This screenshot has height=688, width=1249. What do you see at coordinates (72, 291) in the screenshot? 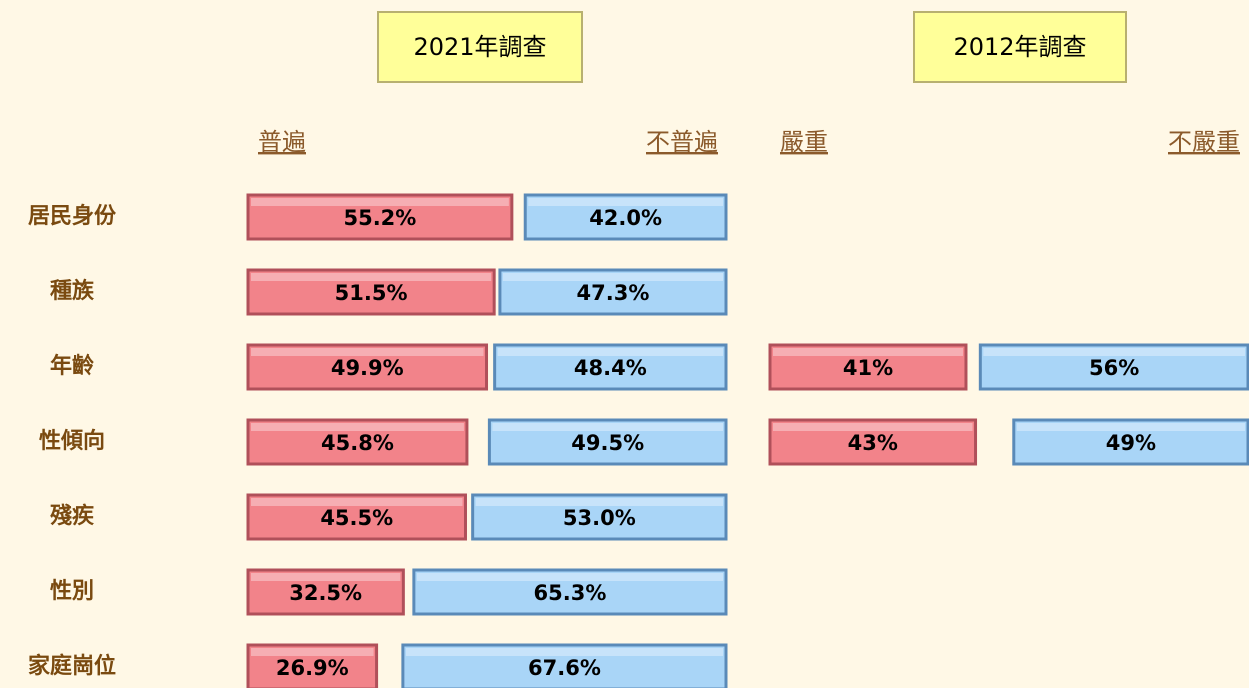
I see `category-label: 種族` at bounding box center [72, 291].